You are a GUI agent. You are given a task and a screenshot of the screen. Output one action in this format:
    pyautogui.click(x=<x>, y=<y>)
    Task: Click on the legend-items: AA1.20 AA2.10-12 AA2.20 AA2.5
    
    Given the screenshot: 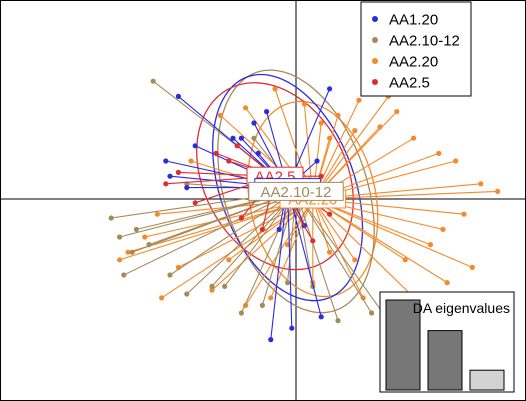 What is the action you would take?
    pyautogui.click(x=416, y=52)
    